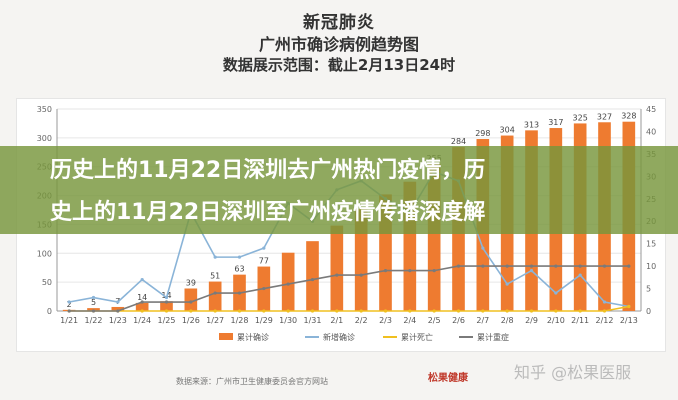 The height and width of the screenshot is (400, 678). Describe the element at coordinates (336, 320) in the screenshot. I see `x-tick-label: 2/1` at that location.